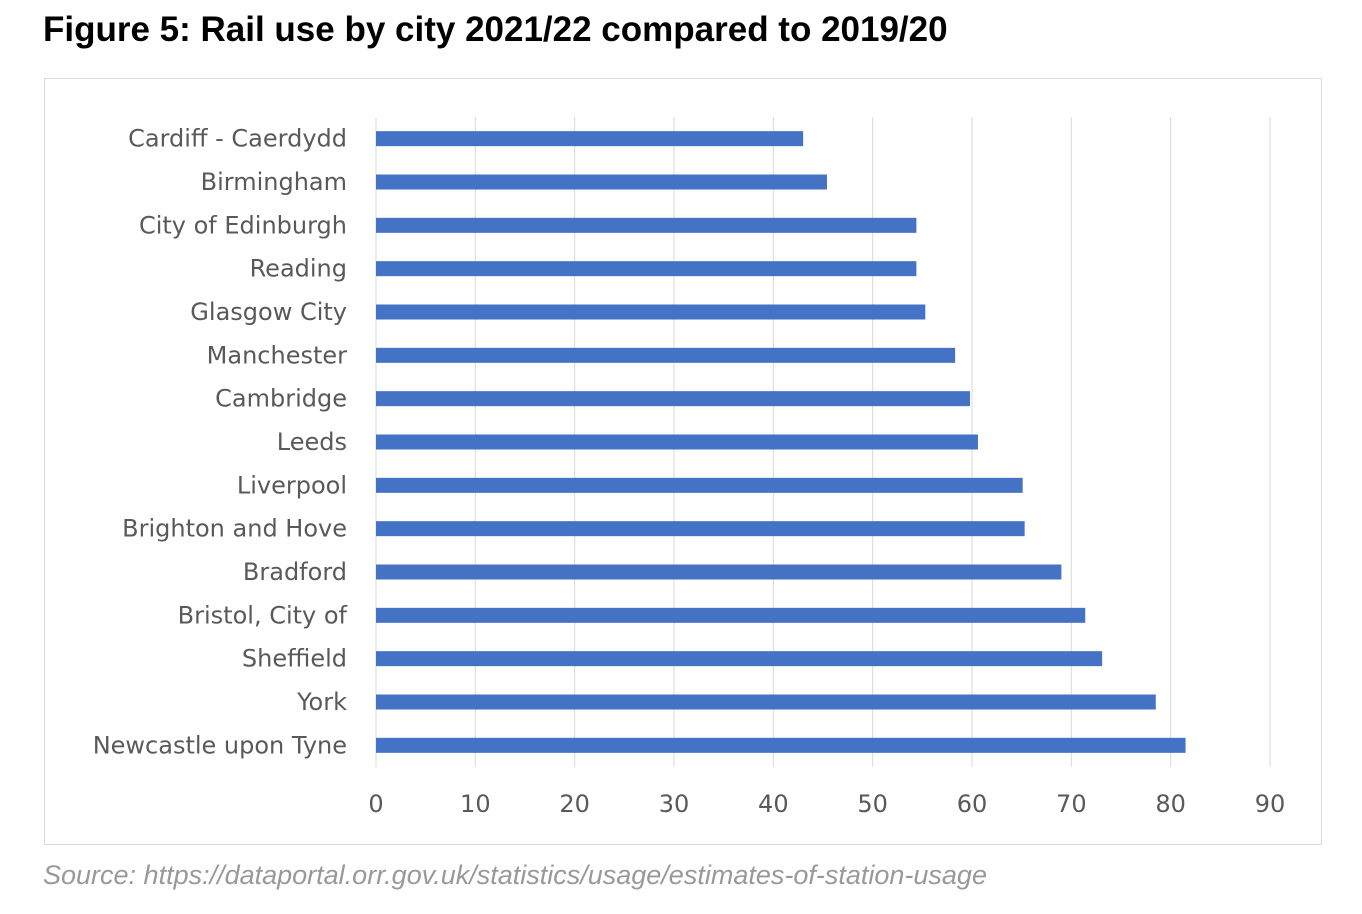  What do you see at coordinates (268, 312) in the screenshot?
I see `category-label: Glasgow City` at bounding box center [268, 312].